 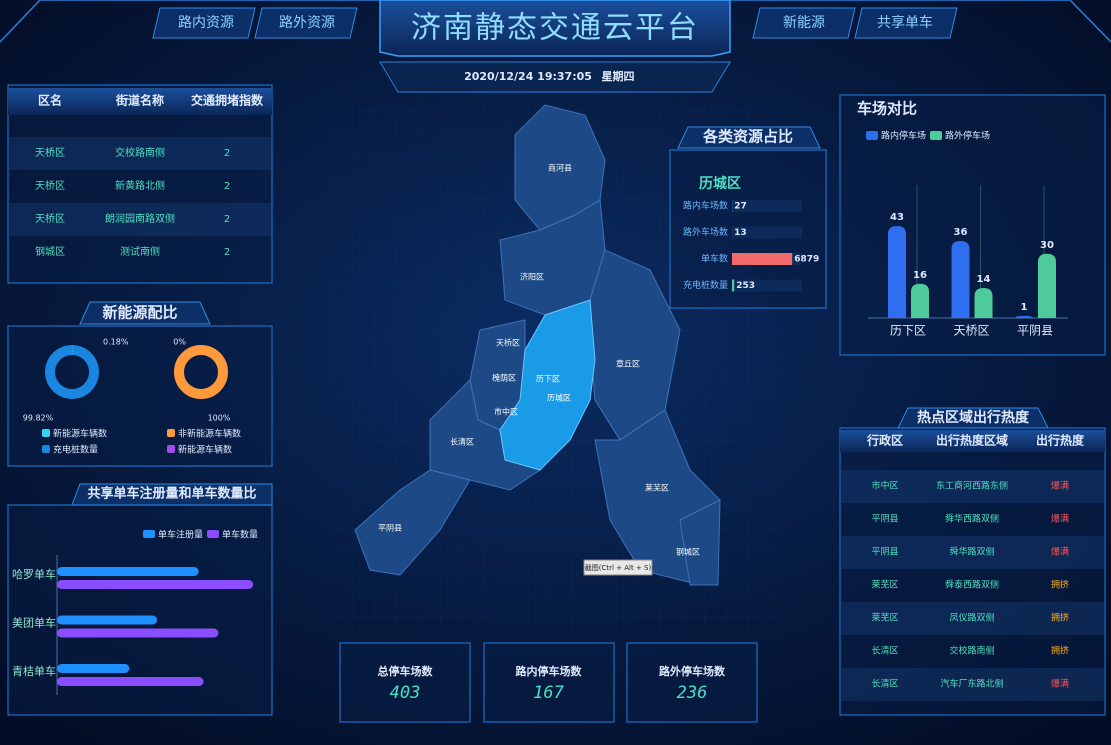 What do you see at coordinates (688, 552) in the screenshot?
I see `map-label: 钢城区` at bounding box center [688, 552].